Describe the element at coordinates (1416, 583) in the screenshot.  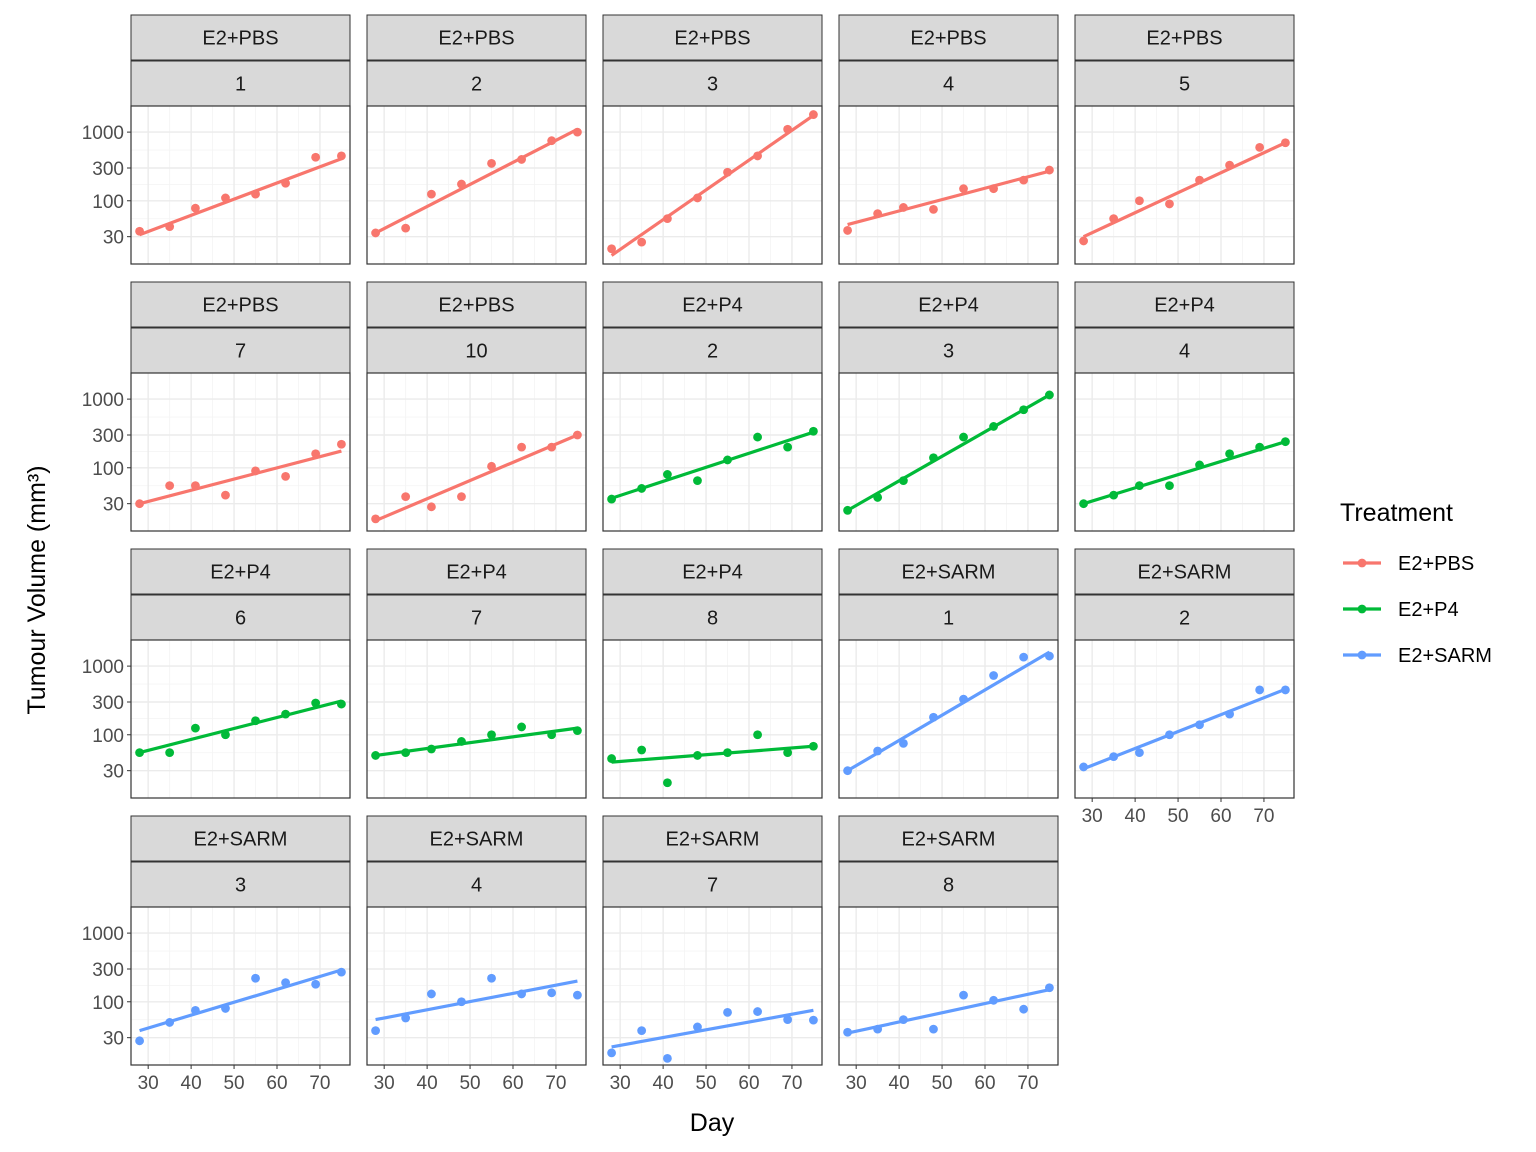
I see `legend: Treatment E2+PBS E2+P4 E2+SARM` at that location.